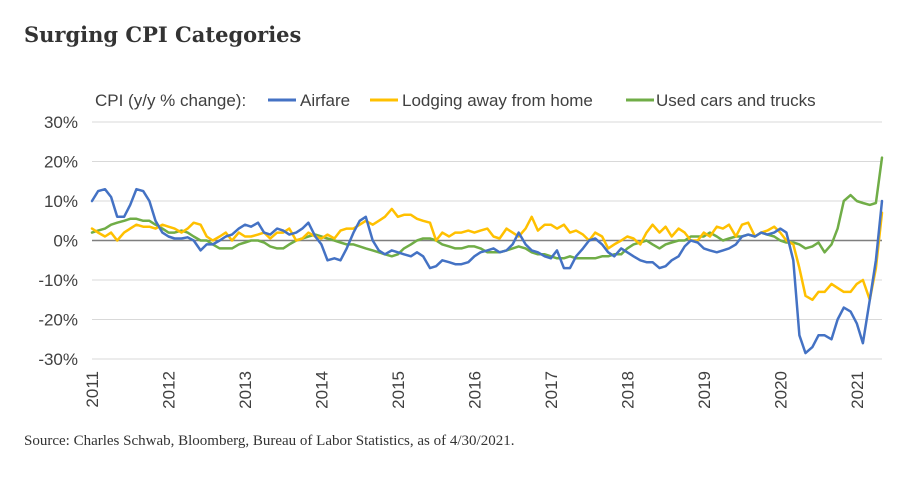  What do you see at coordinates (325, 100) in the screenshot?
I see `legend-label: Airfare` at bounding box center [325, 100].